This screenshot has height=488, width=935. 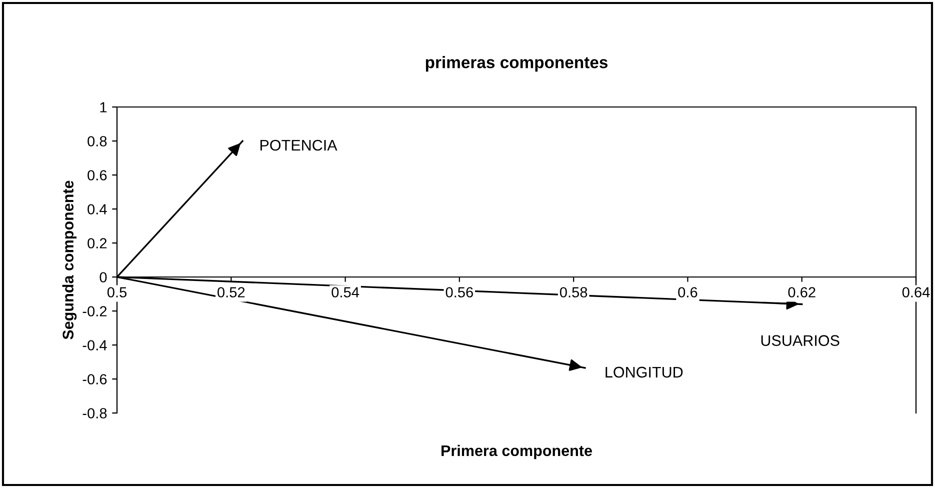 I want to click on y-tick-label: -0.4, so click(x=94, y=345).